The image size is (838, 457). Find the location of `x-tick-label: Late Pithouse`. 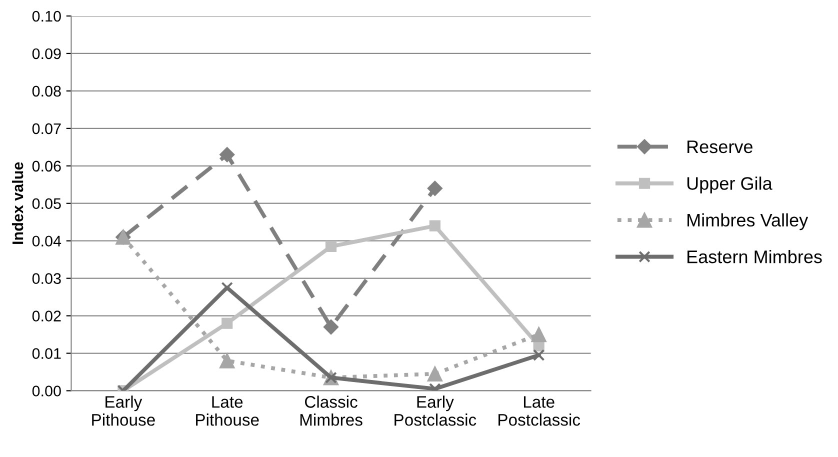

x-tick-label: Late Pithouse is located at coordinates (227, 411).